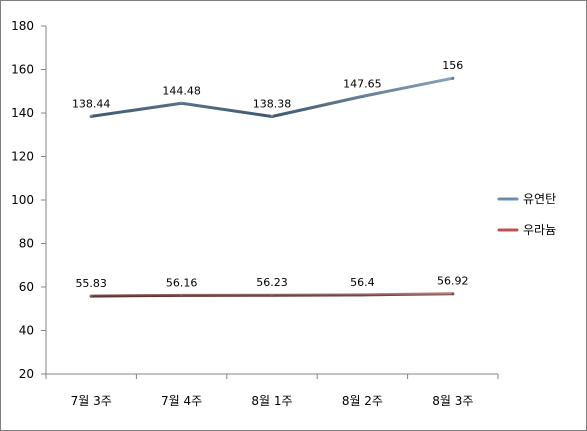  I want to click on y-tick-label: 40, so click(26, 331).